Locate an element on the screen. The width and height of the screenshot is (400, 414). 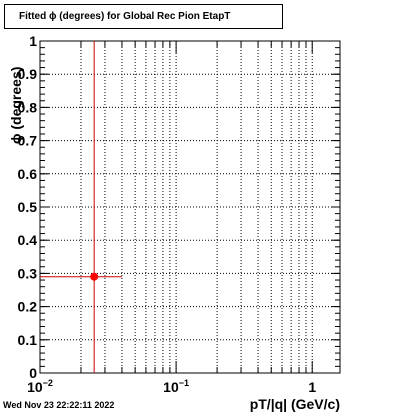
y-tick-label: 0.4 is located at coordinates (28, 240).